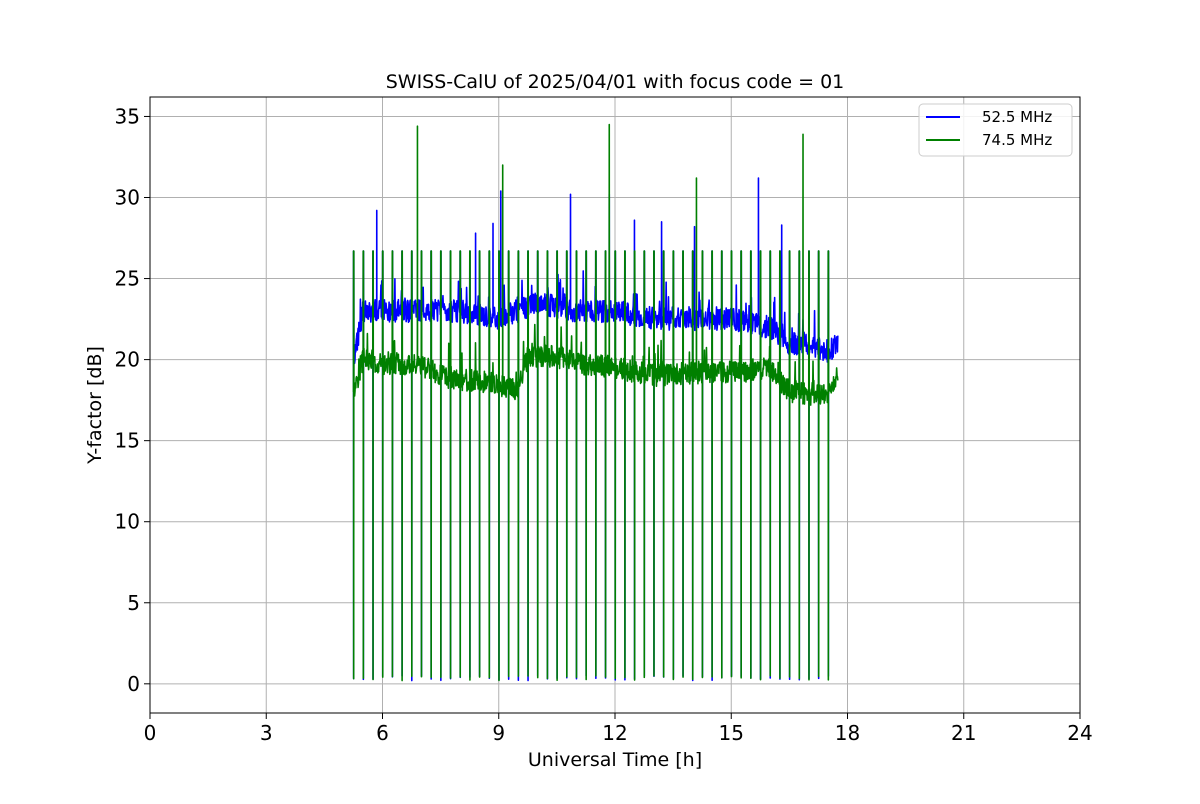 The height and width of the screenshot is (804, 1200). I want to click on y-tick-label: 10, so click(127, 522).